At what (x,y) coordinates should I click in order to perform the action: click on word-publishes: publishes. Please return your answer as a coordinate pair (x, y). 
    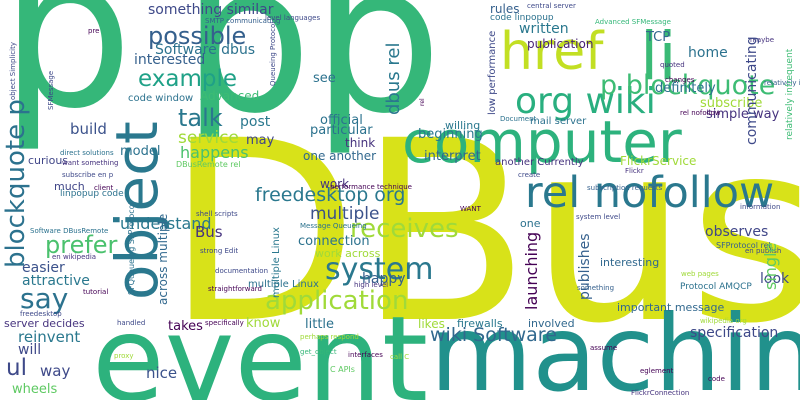
    Looking at the image, I should click on (585, 267).